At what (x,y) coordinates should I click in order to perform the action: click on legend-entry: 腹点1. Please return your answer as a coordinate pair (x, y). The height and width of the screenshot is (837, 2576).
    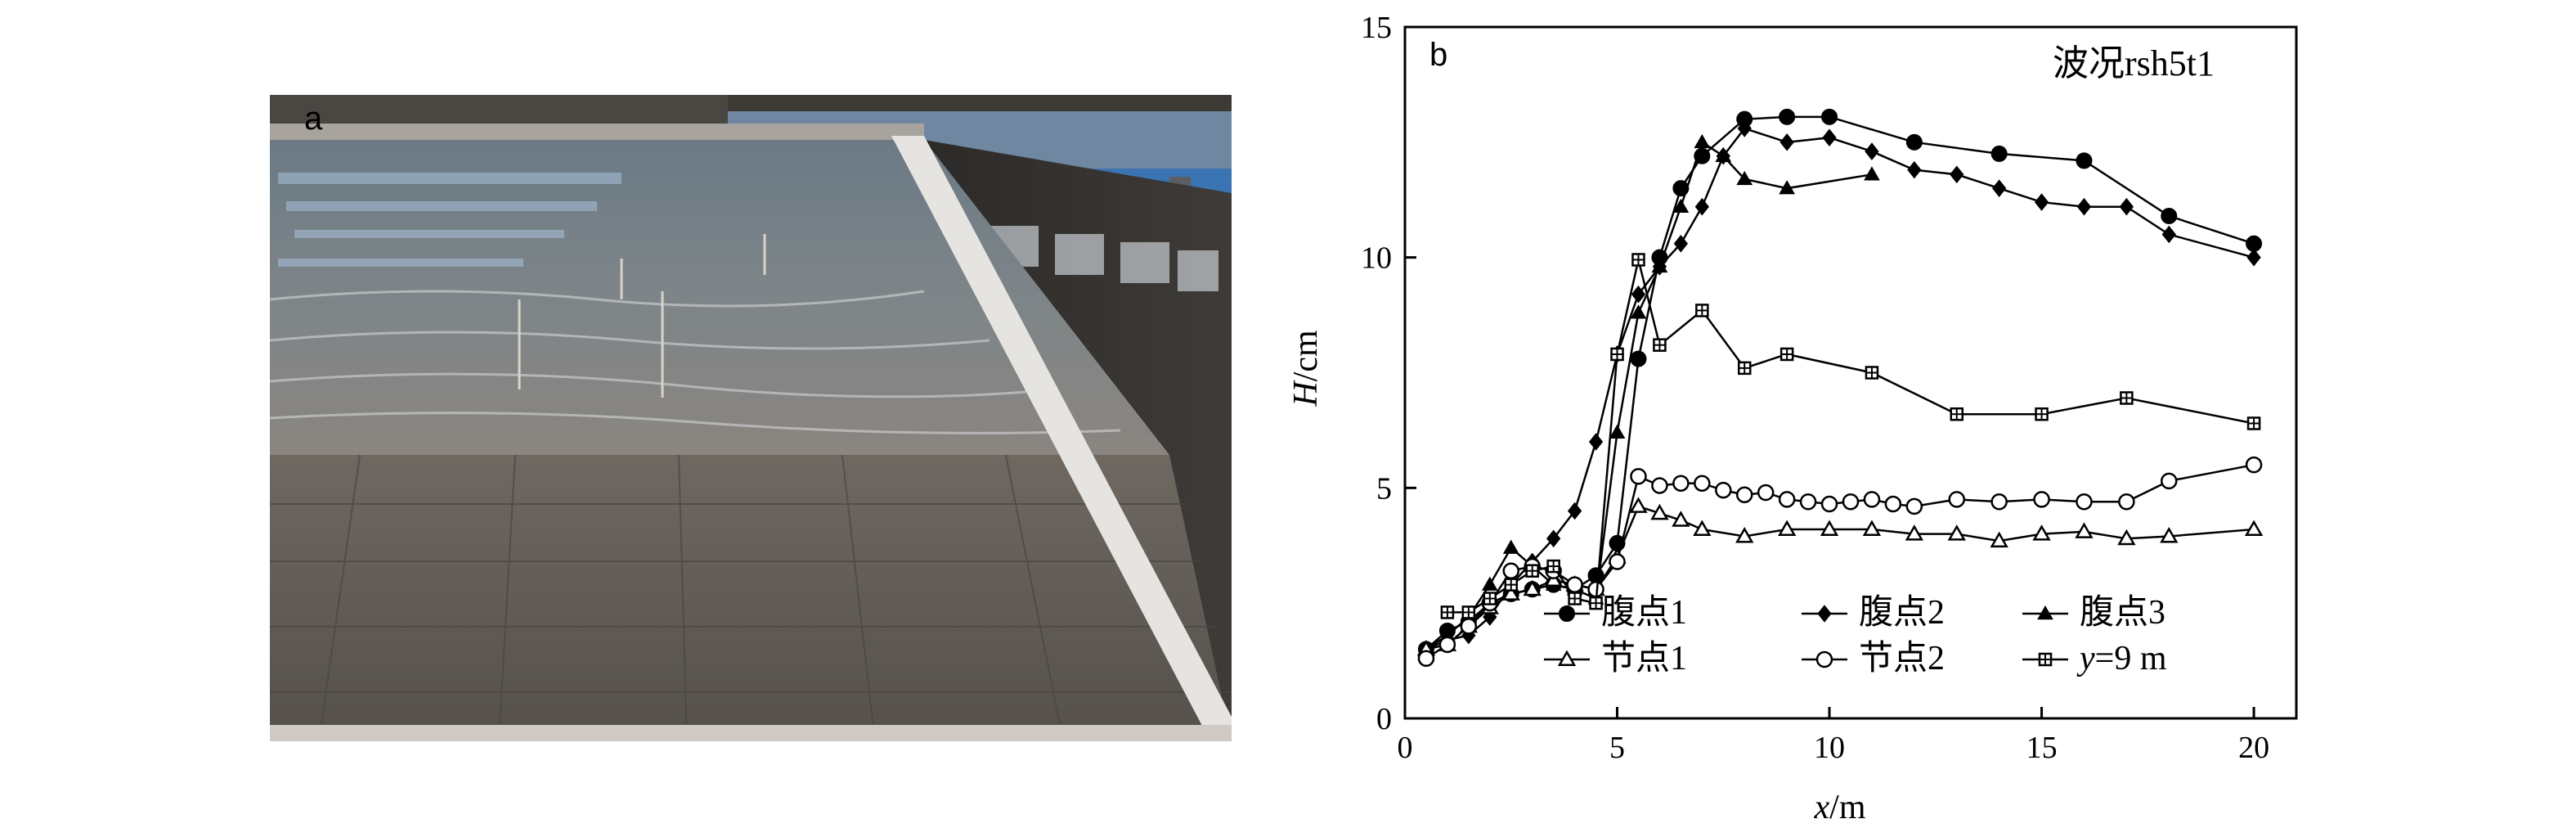
    Looking at the image, I should click on (1615, 613).